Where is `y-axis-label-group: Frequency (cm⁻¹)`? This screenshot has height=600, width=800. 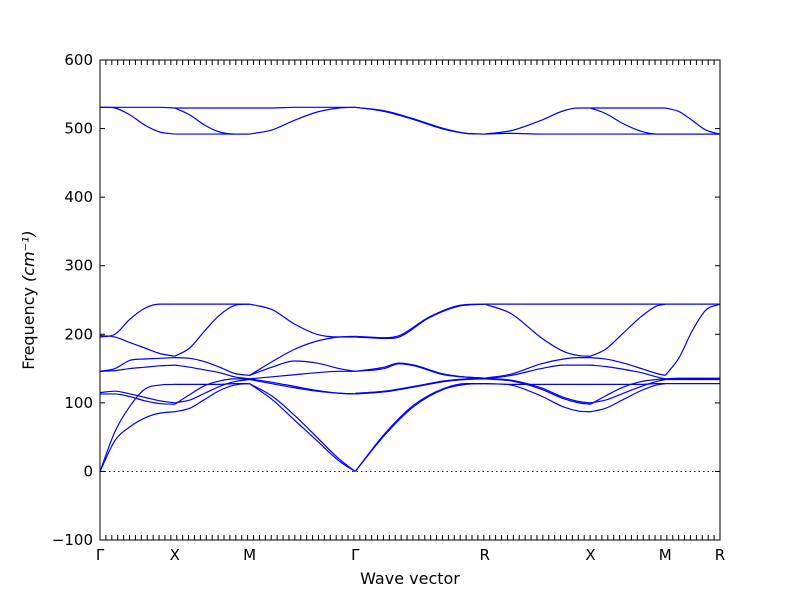
y-axis-label-group: Frequency (cm⁻¹) is located at coordinates (28, 299).